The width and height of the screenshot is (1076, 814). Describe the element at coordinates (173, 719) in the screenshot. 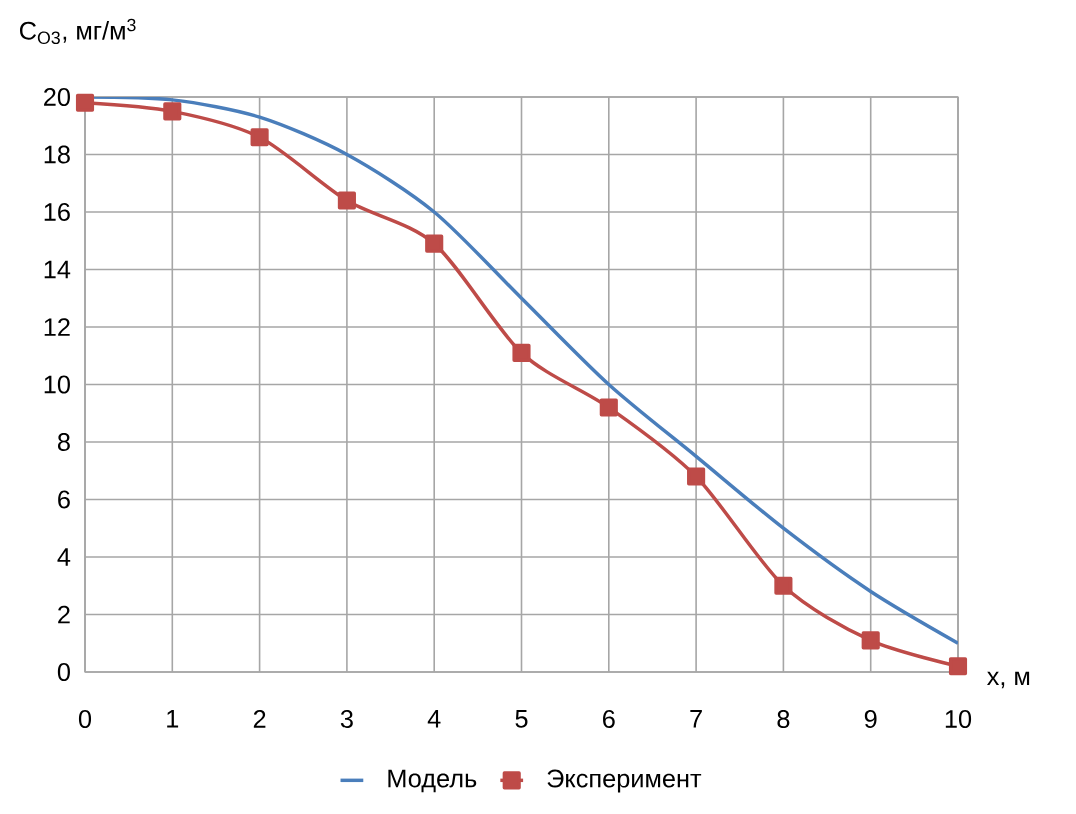

I see `x-tick-label: 1` at that location.